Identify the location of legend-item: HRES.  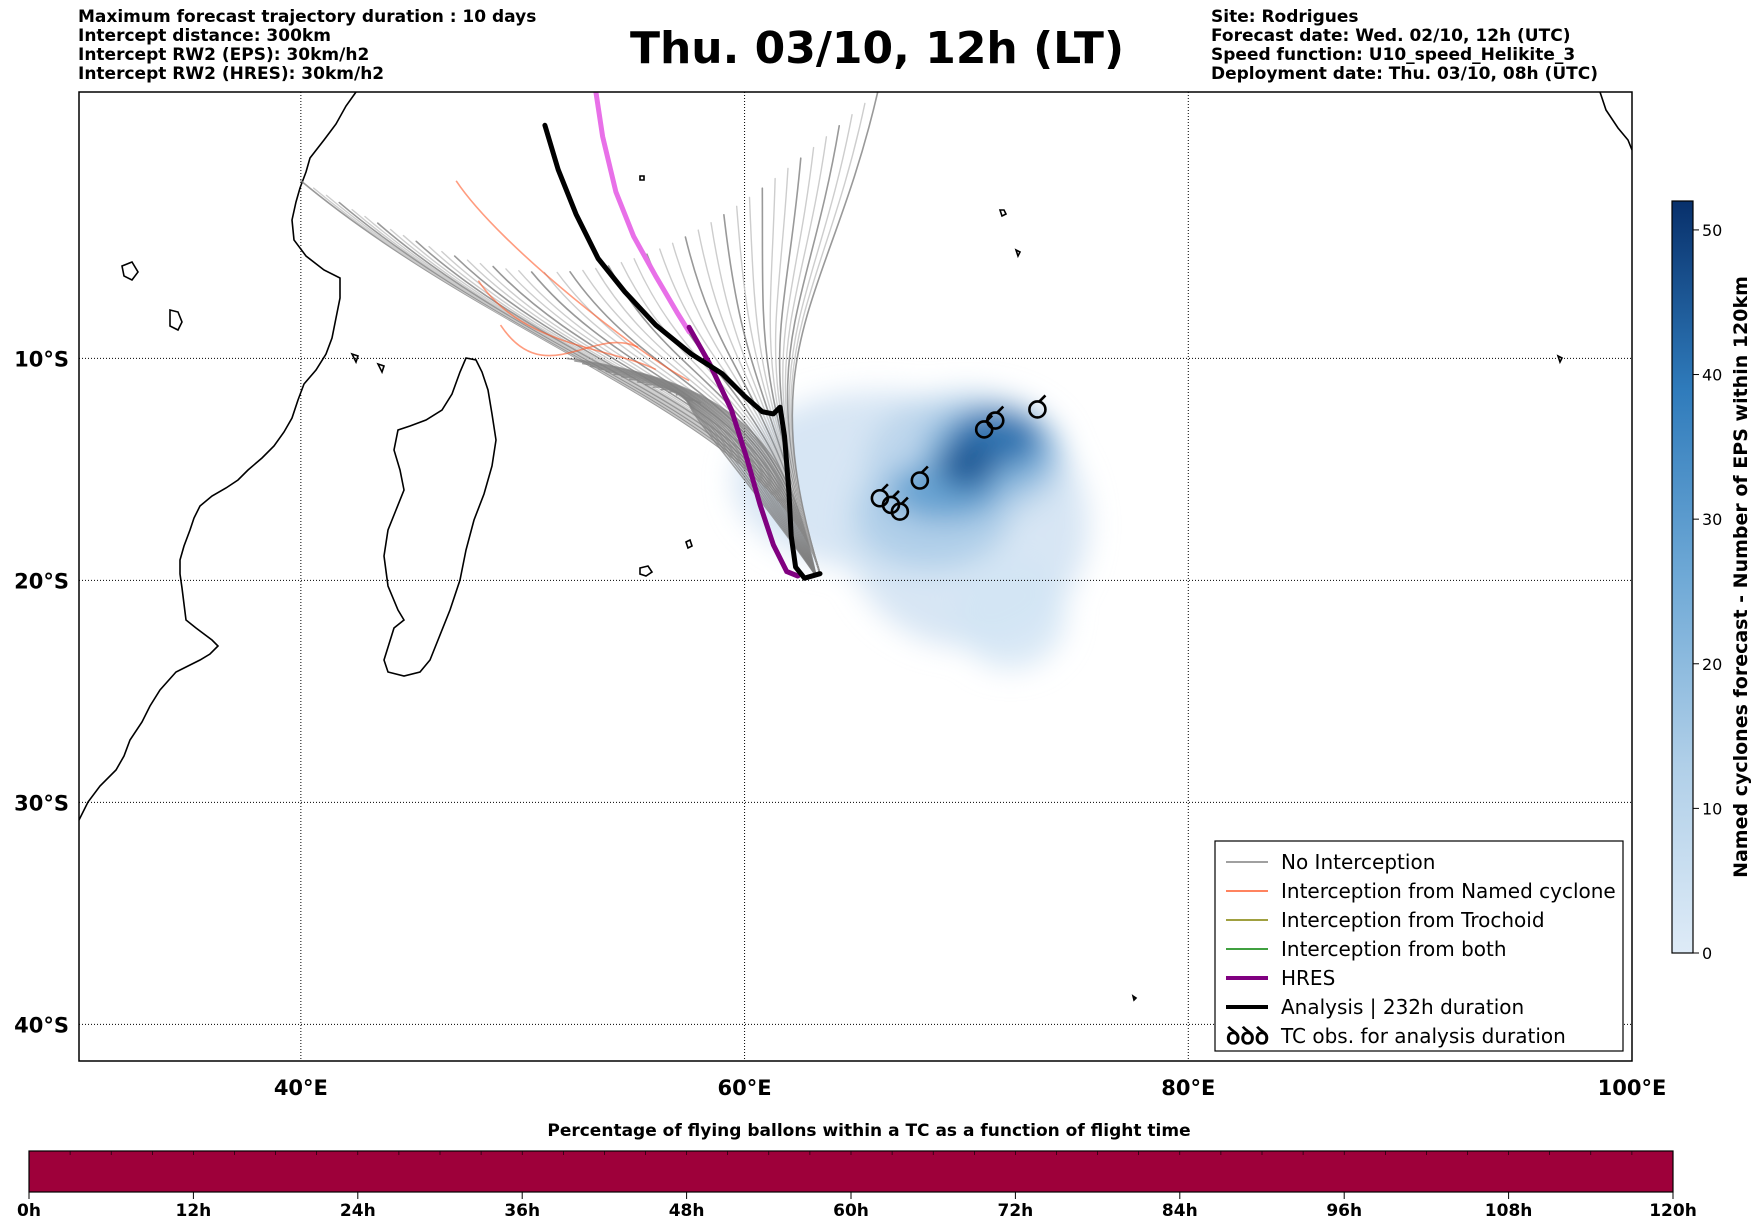
(1280, 978).